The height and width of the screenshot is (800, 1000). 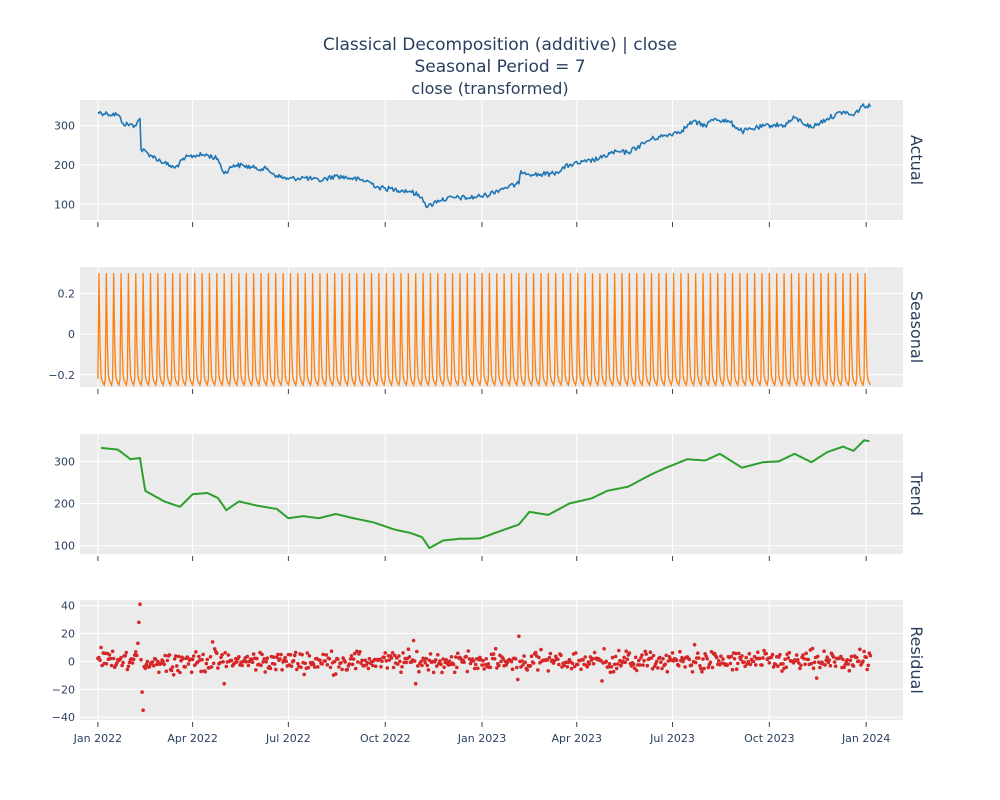 What do you see at coordinates (385, 738) in the screenshot?
I see `x-tick-label: Oct 2022` at bounding box center [385, 738].